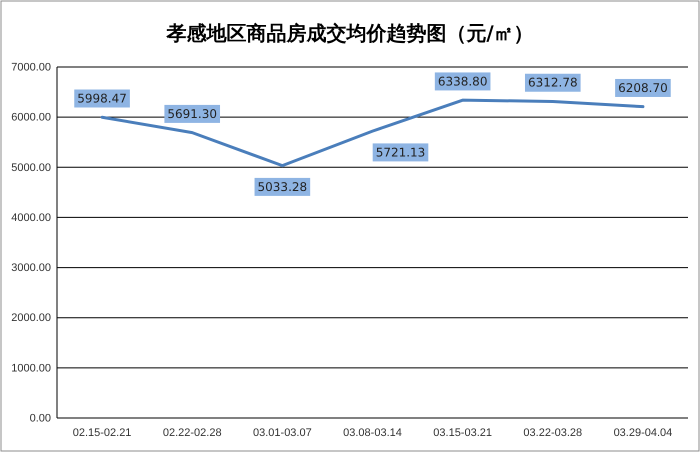  I want to click on x-tick-label: 02.15-02.21, so click(102, 432).